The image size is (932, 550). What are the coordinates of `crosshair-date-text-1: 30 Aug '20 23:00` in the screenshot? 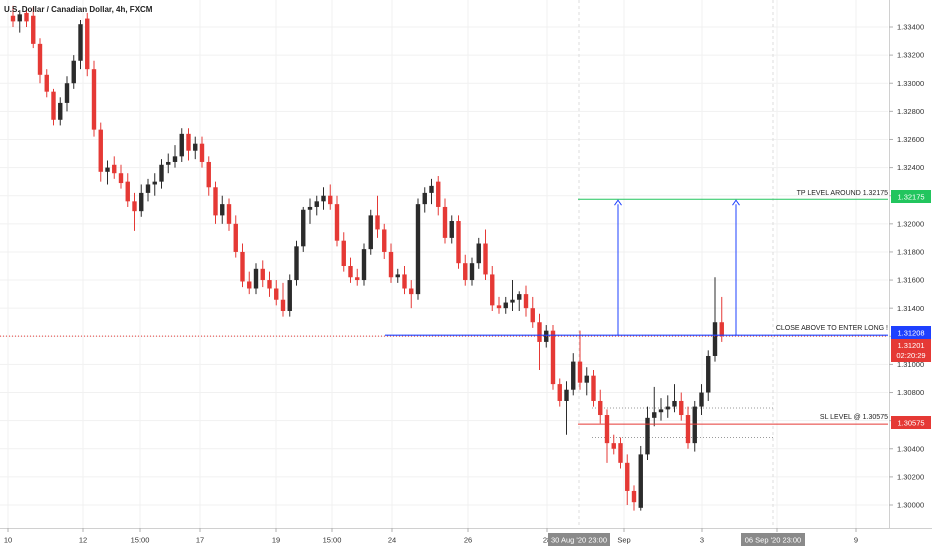 It's located at (579, 540).